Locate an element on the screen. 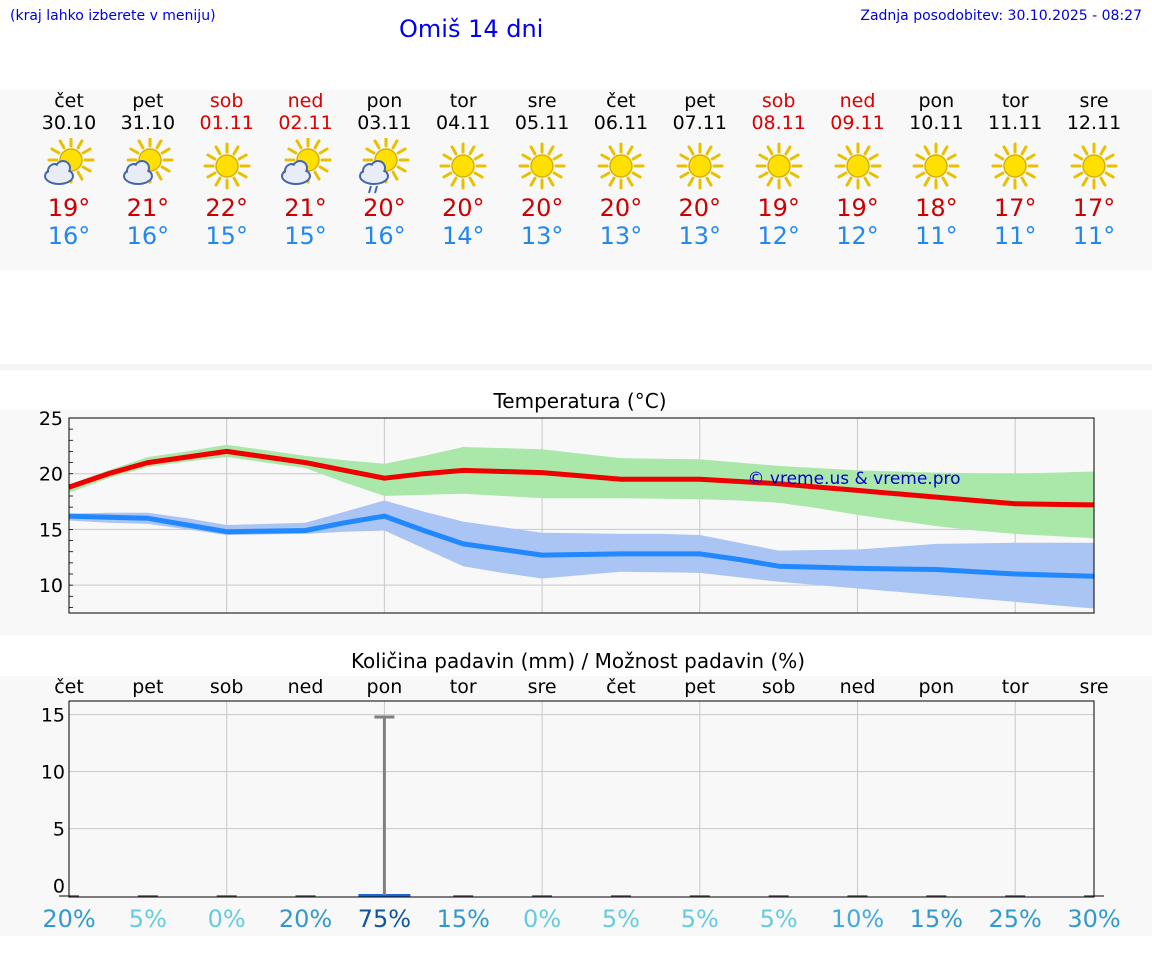 This screenshot has width=1152, height=975. day-forecast: sob 08.11 19° 12° is located at coordinates (778, 170).